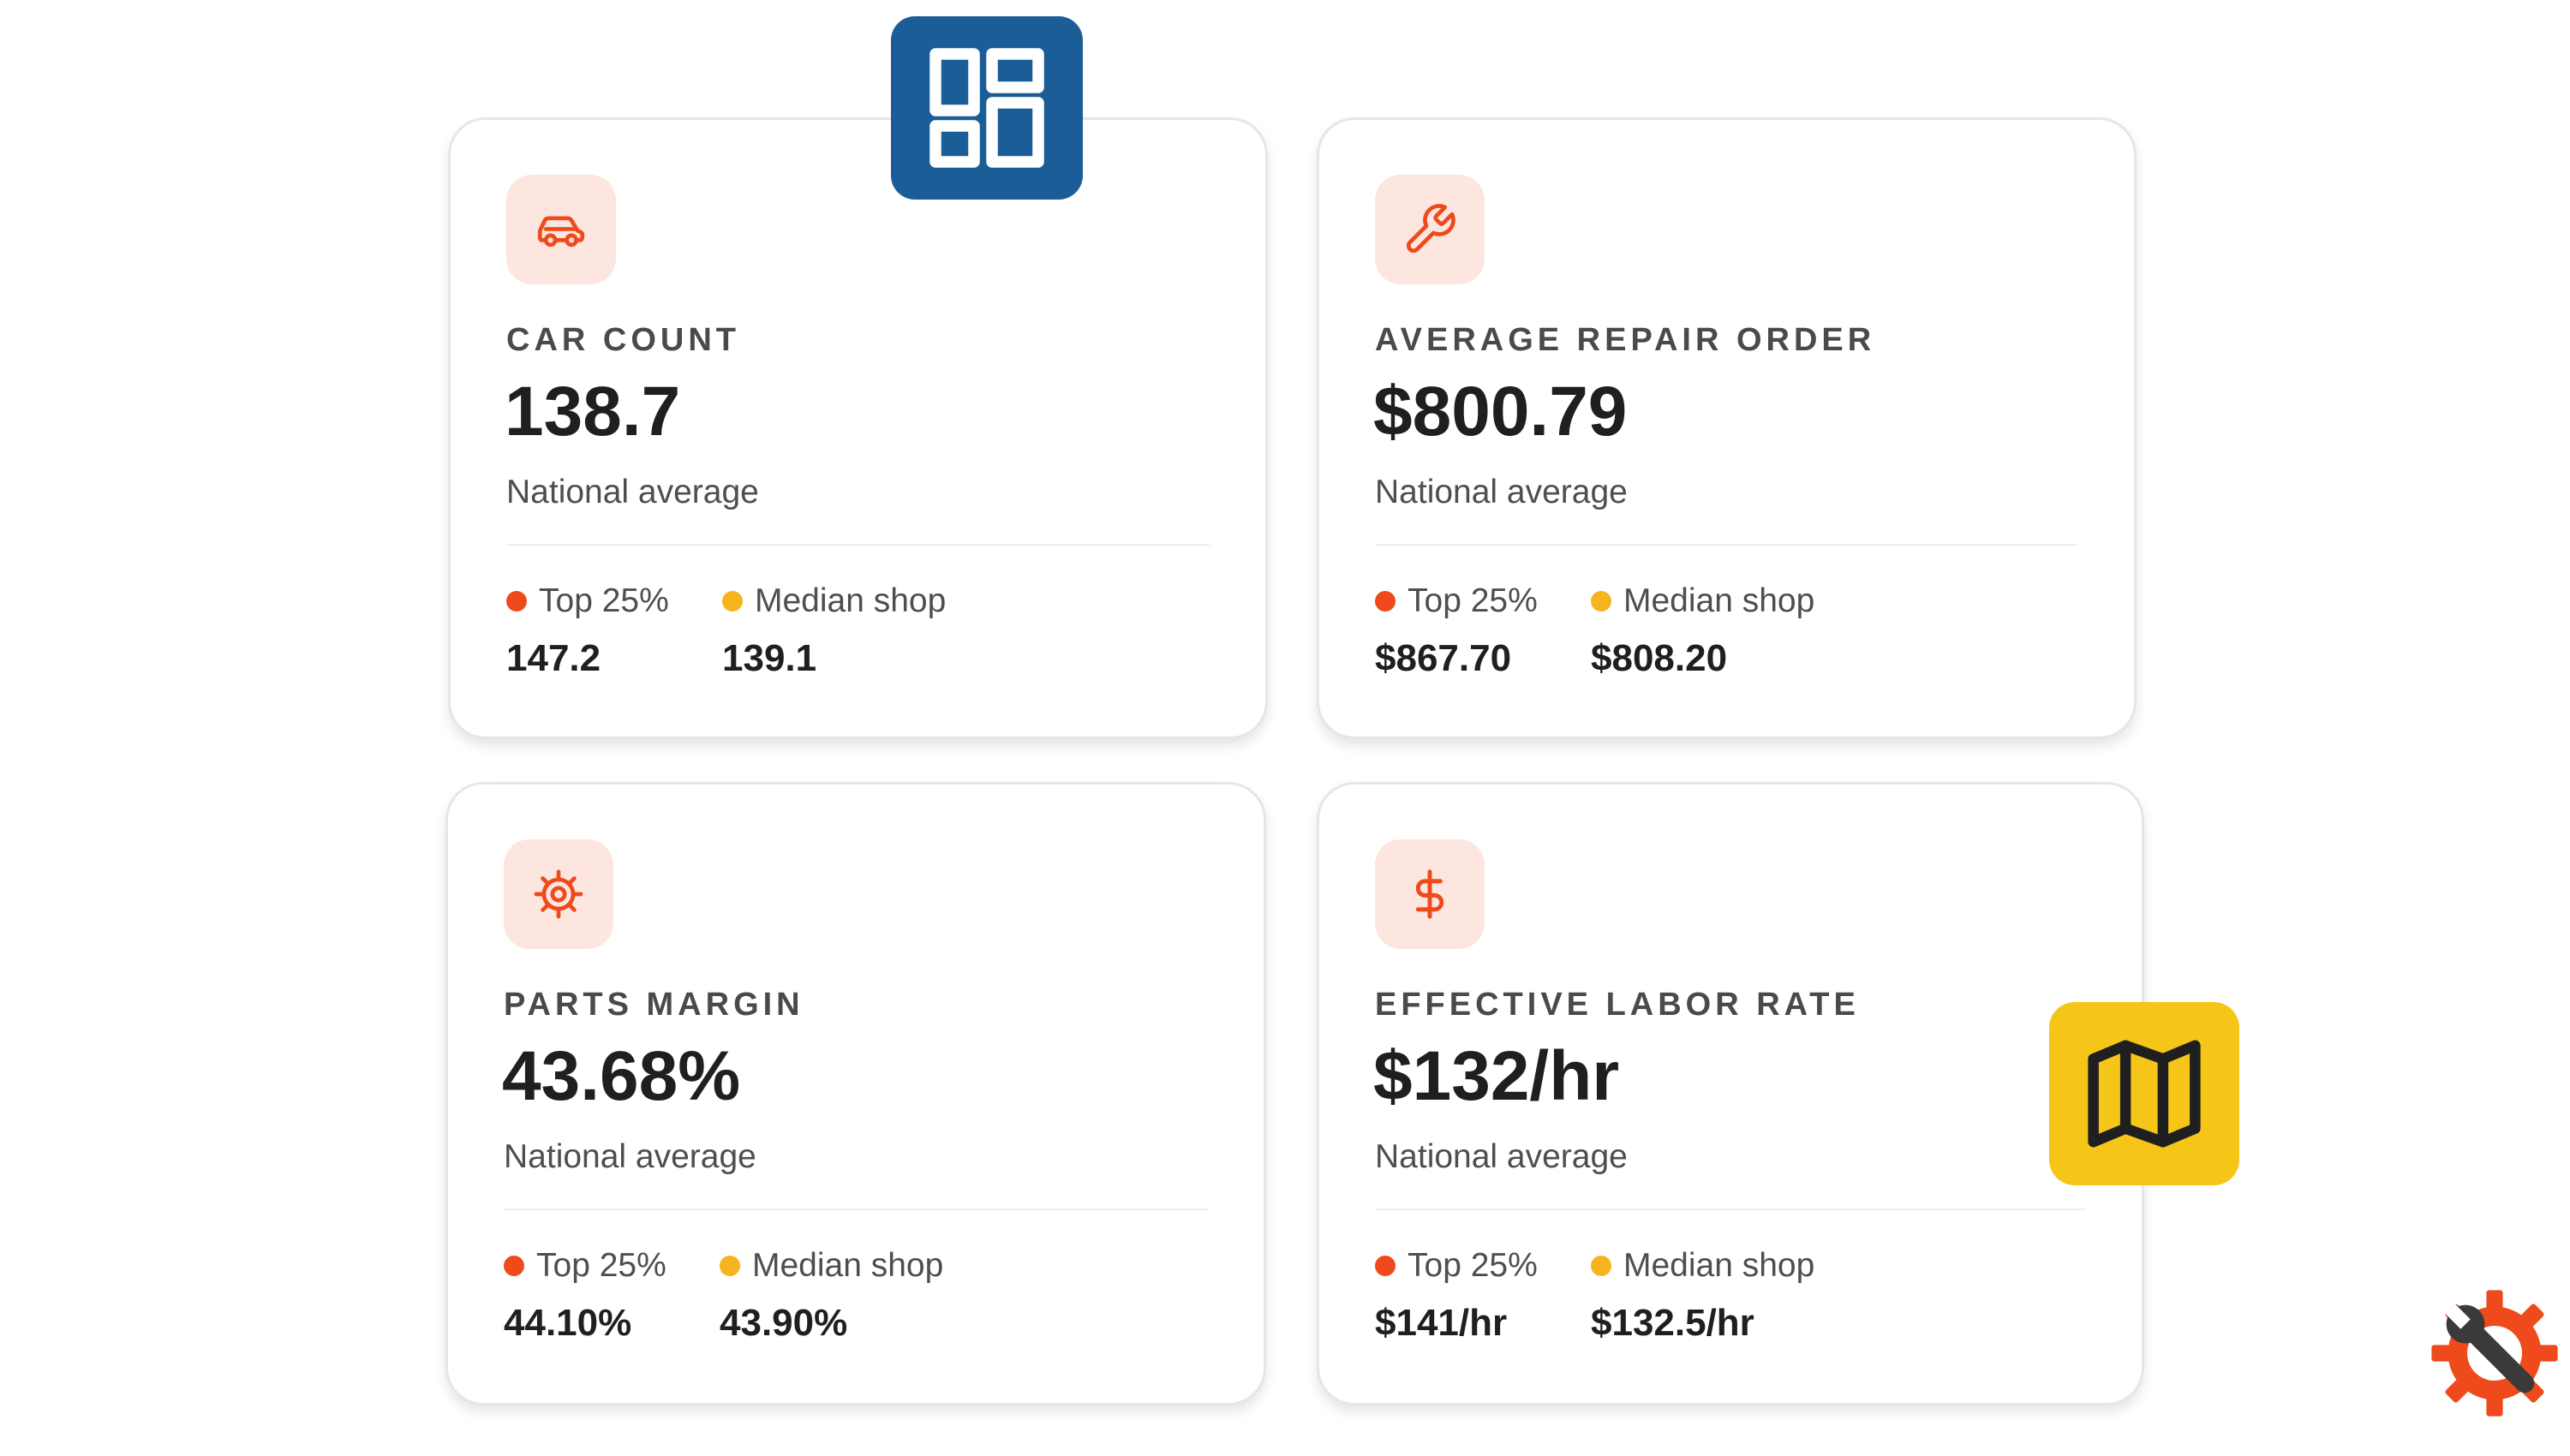  Describe the element at coordinates (784, 1323) in the screenshot. I see `median-shop-value: 43.90%` at that location.